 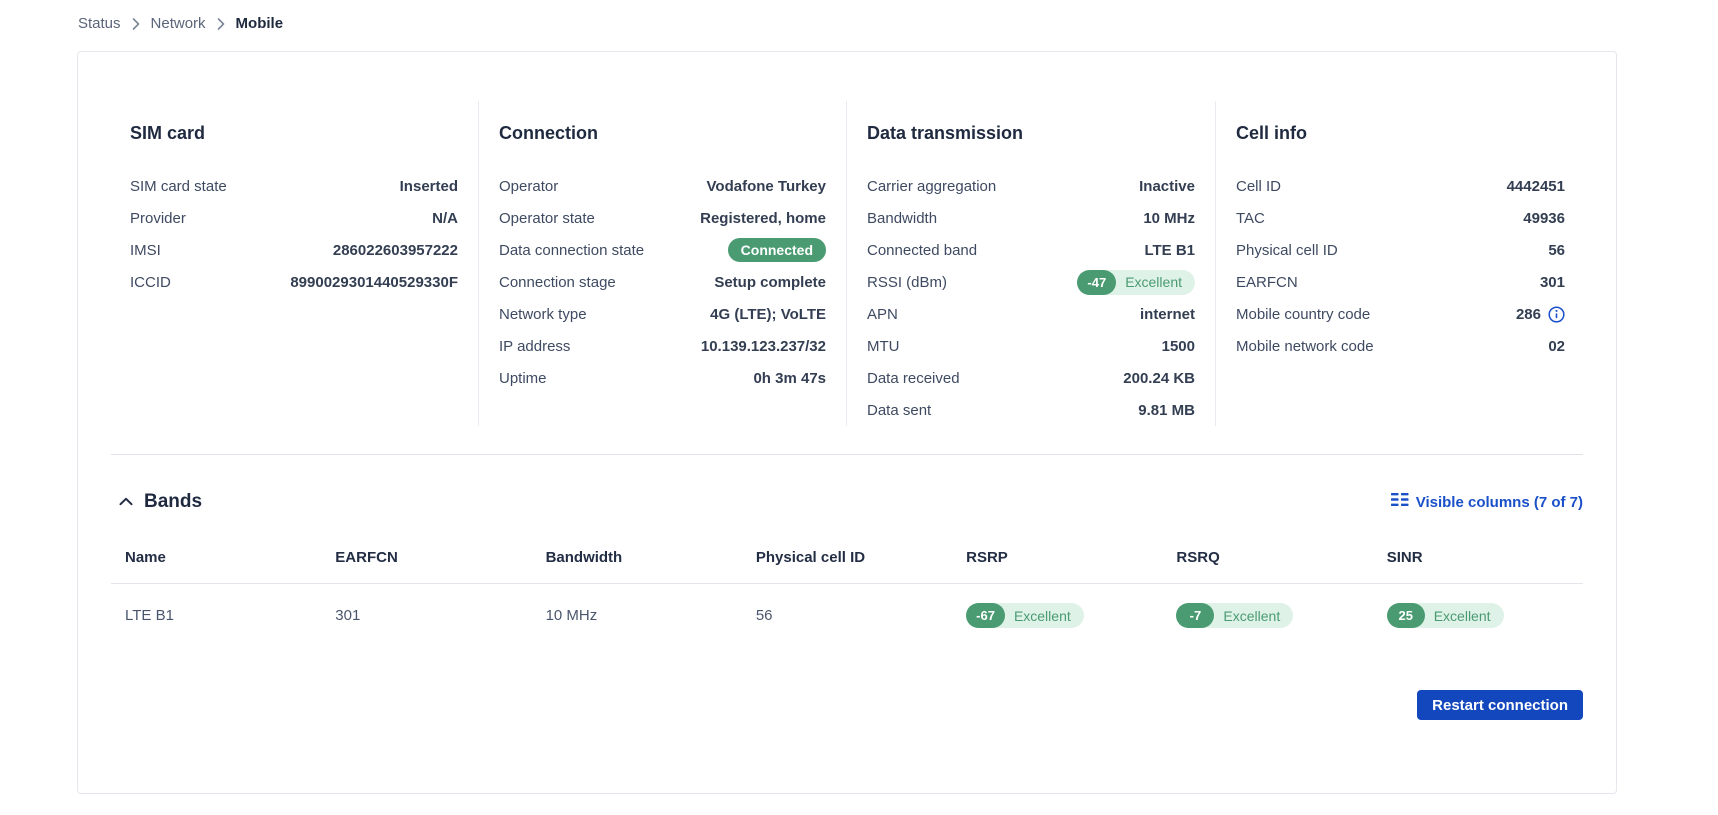 What do you see at coordinates (178, 23) in the screenshot?
I see `breadcrumb-network: Network` at bounding box center [178, 23].